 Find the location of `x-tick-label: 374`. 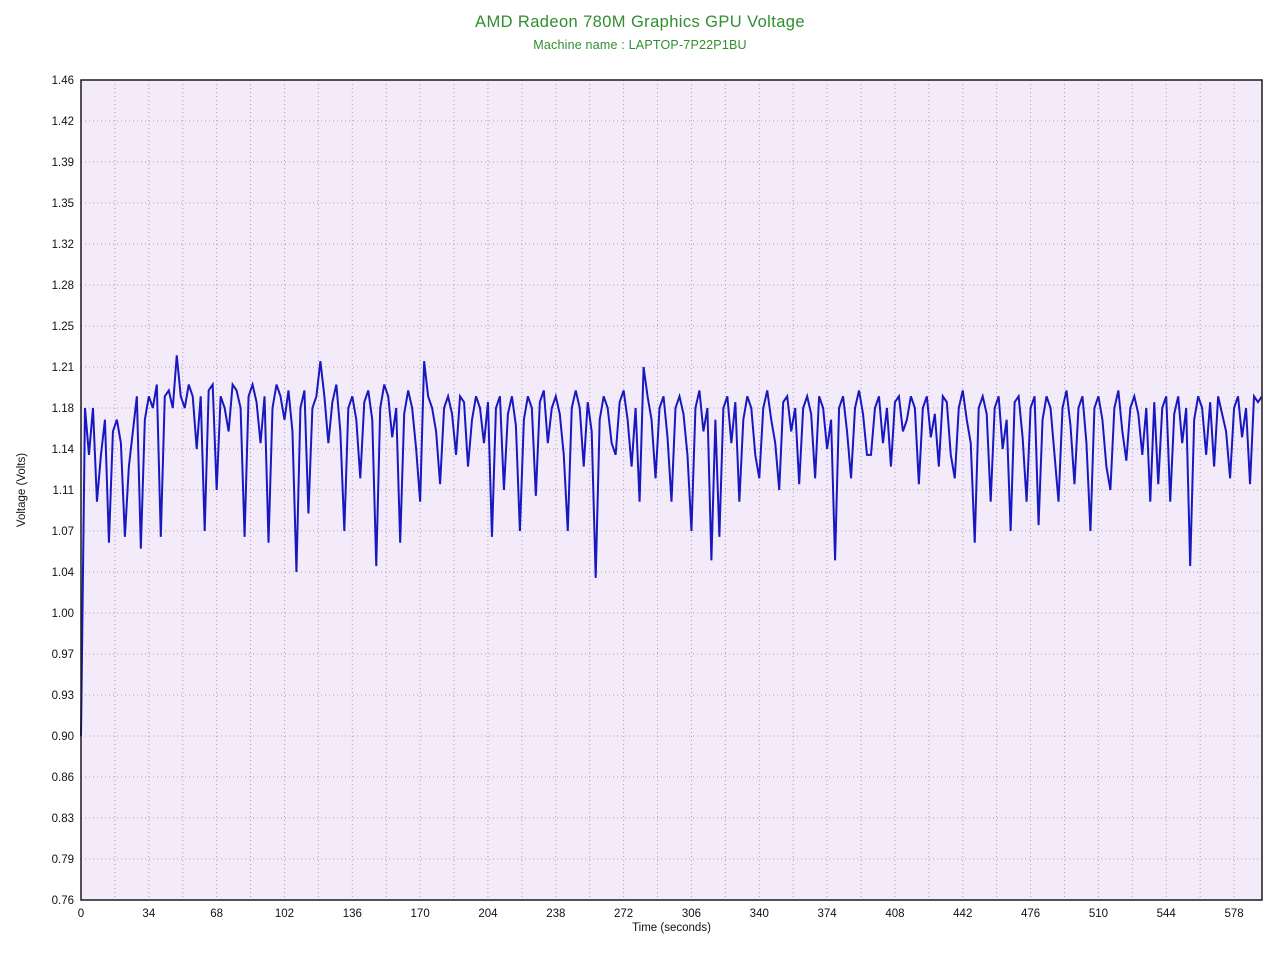

x-tick-label: 374 is located at coordinates (828, 914).